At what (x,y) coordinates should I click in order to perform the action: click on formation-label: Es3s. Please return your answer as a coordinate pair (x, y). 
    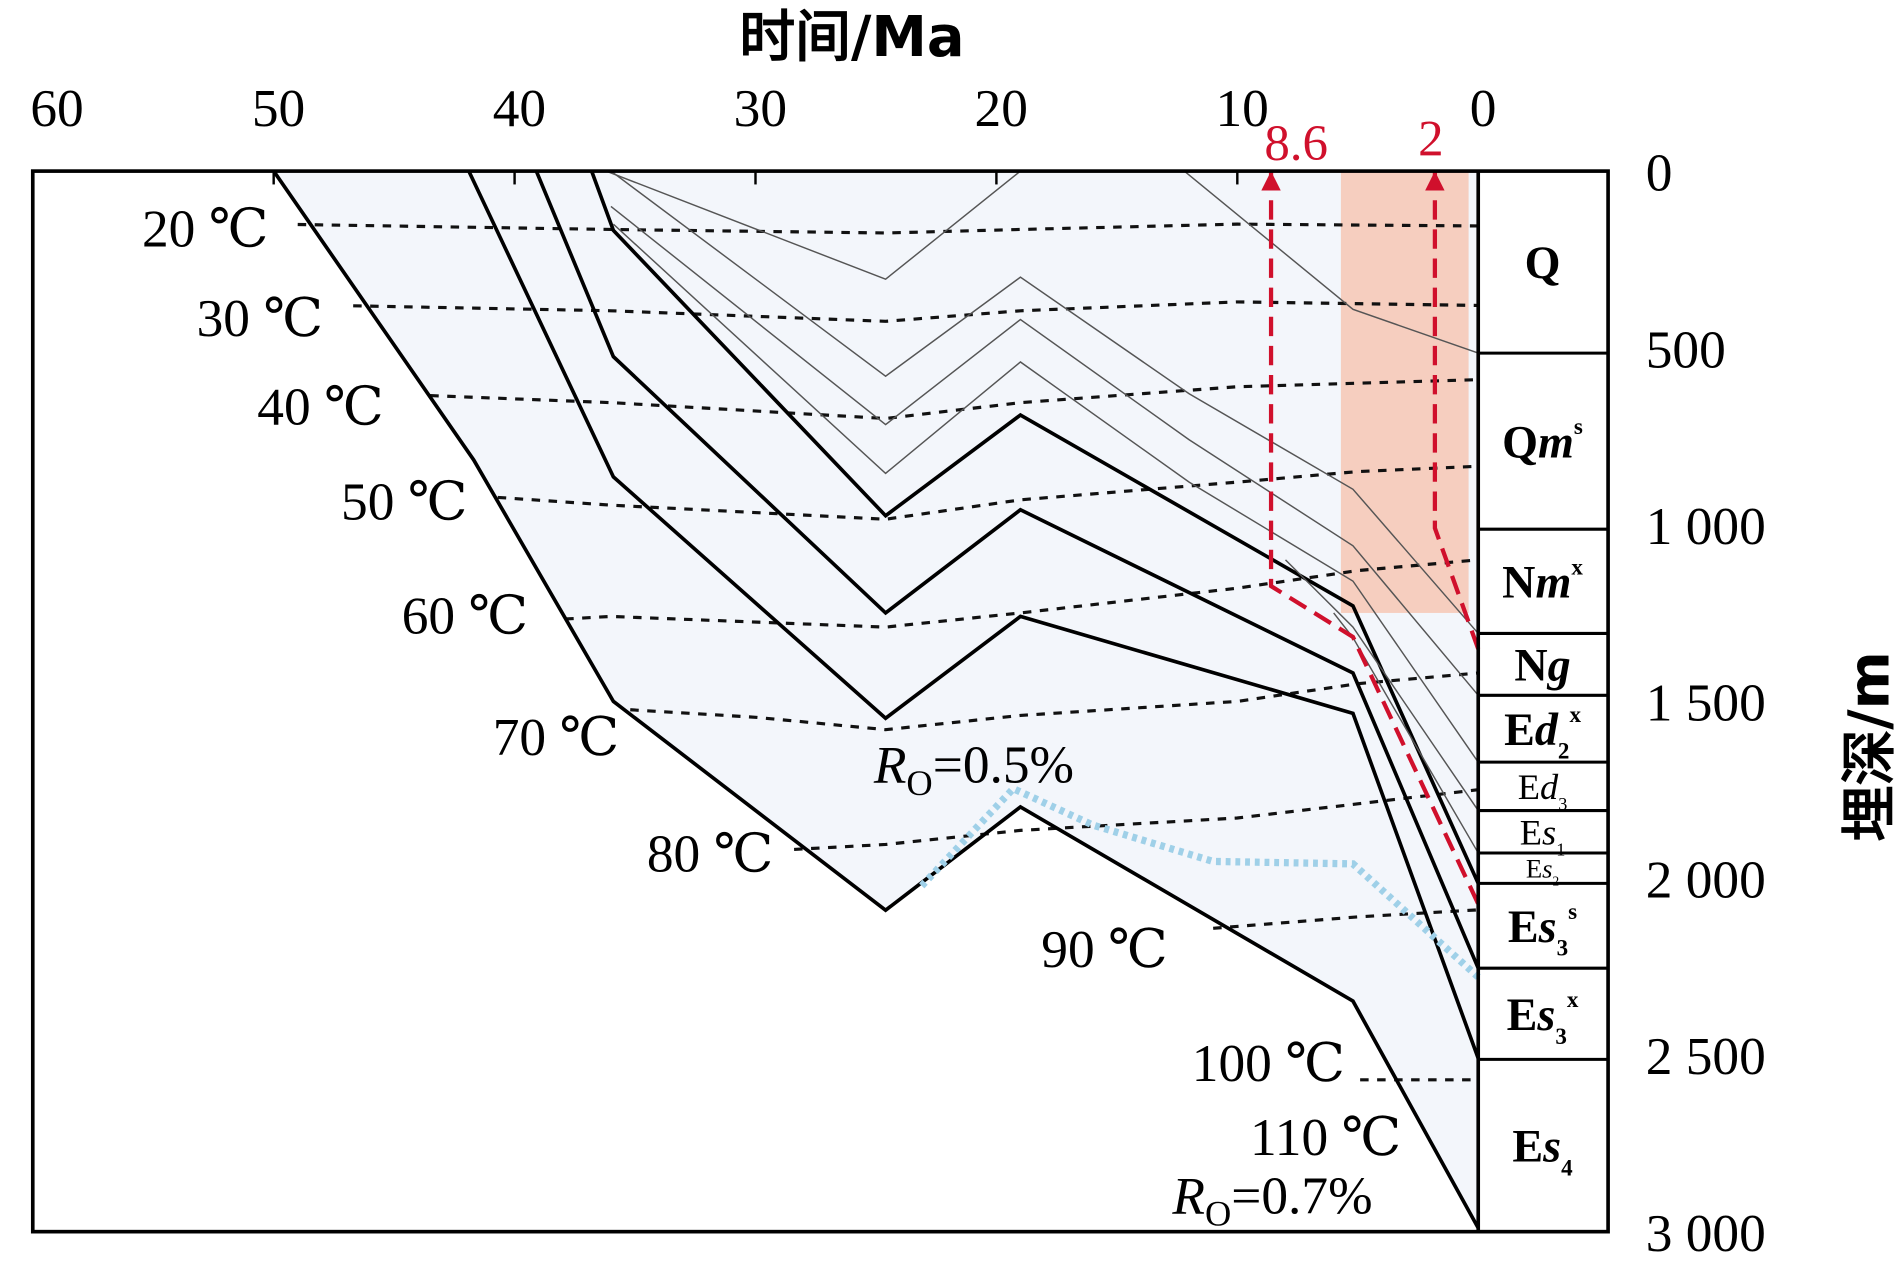
    Looking at the image, I should click on (1542, 929).